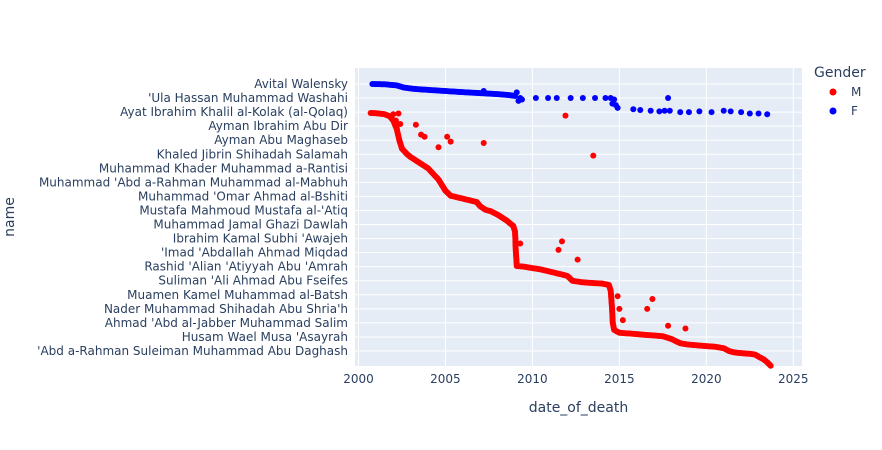 The image size is (882, 450). What do you see at coordinates (854, 111) in the screenshot?
I see `legend-label-F: F` at bounding box center [854, 111].